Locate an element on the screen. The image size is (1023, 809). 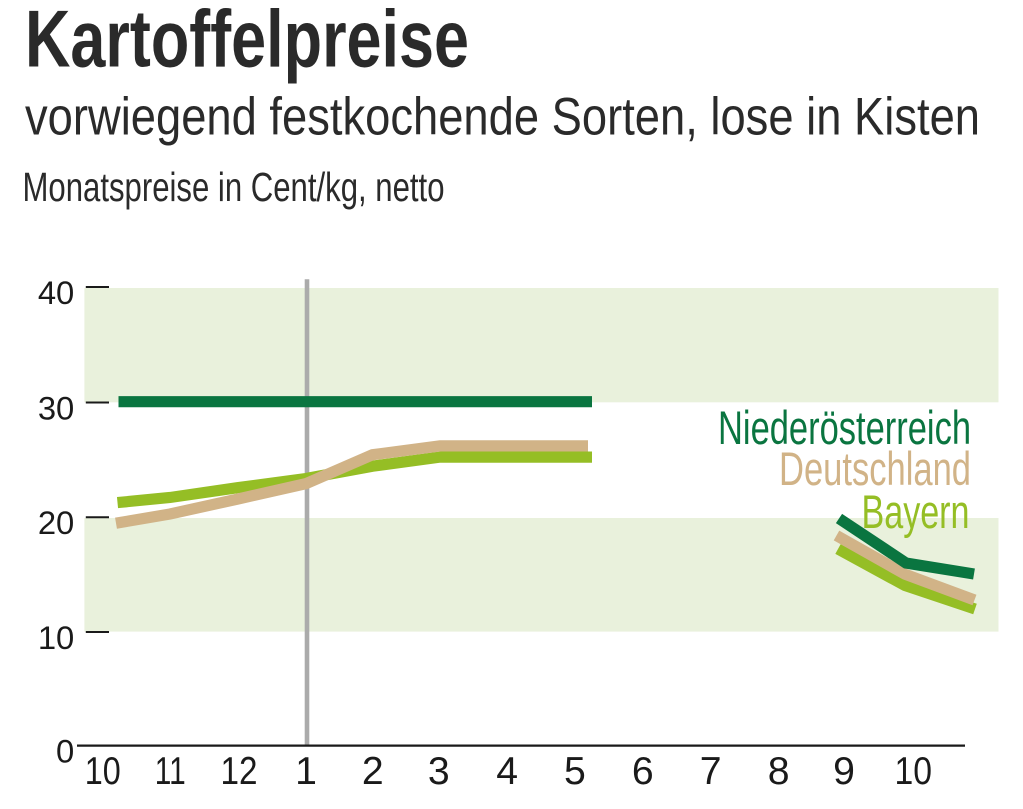
svg-text: Deutschland is located at coordinates (875, 469).